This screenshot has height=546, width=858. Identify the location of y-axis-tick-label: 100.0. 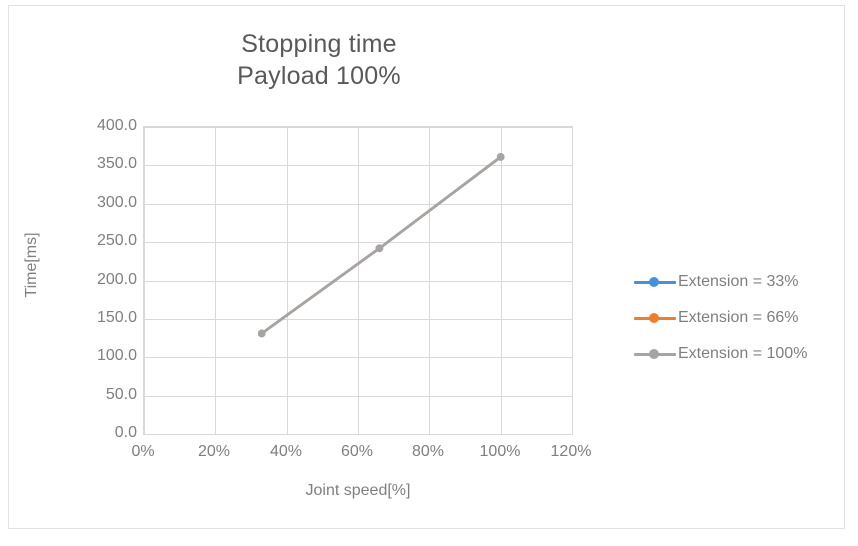
(116, 355).